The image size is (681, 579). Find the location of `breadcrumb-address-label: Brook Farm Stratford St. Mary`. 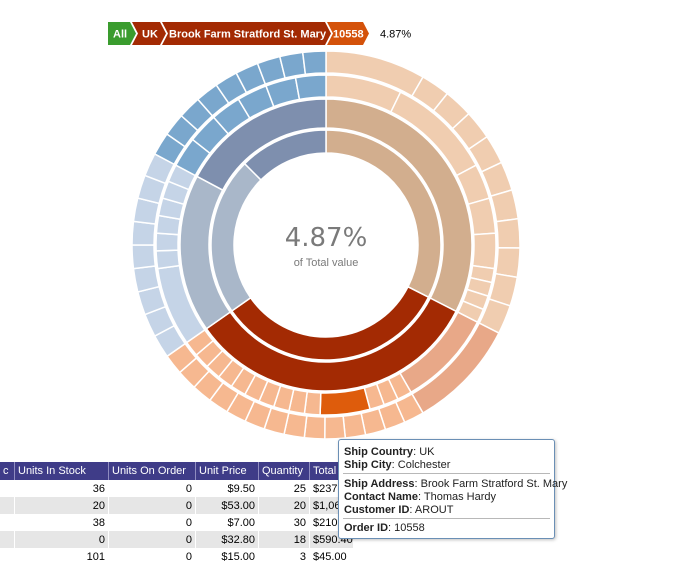

breadcrumb-address-label: Brook Farm Stratford St. Mary is located at coordinates (248, 35).